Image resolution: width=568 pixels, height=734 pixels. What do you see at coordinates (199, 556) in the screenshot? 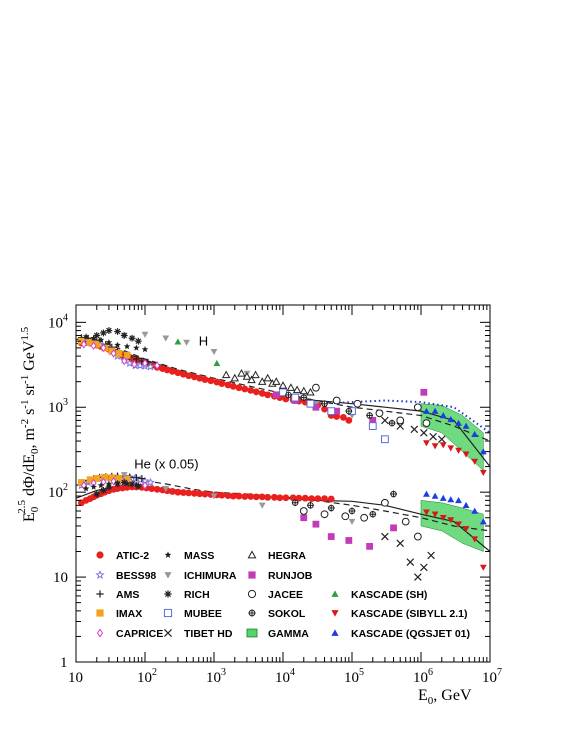
I see `legend-label: MASS` at bounding box center [199, 556].